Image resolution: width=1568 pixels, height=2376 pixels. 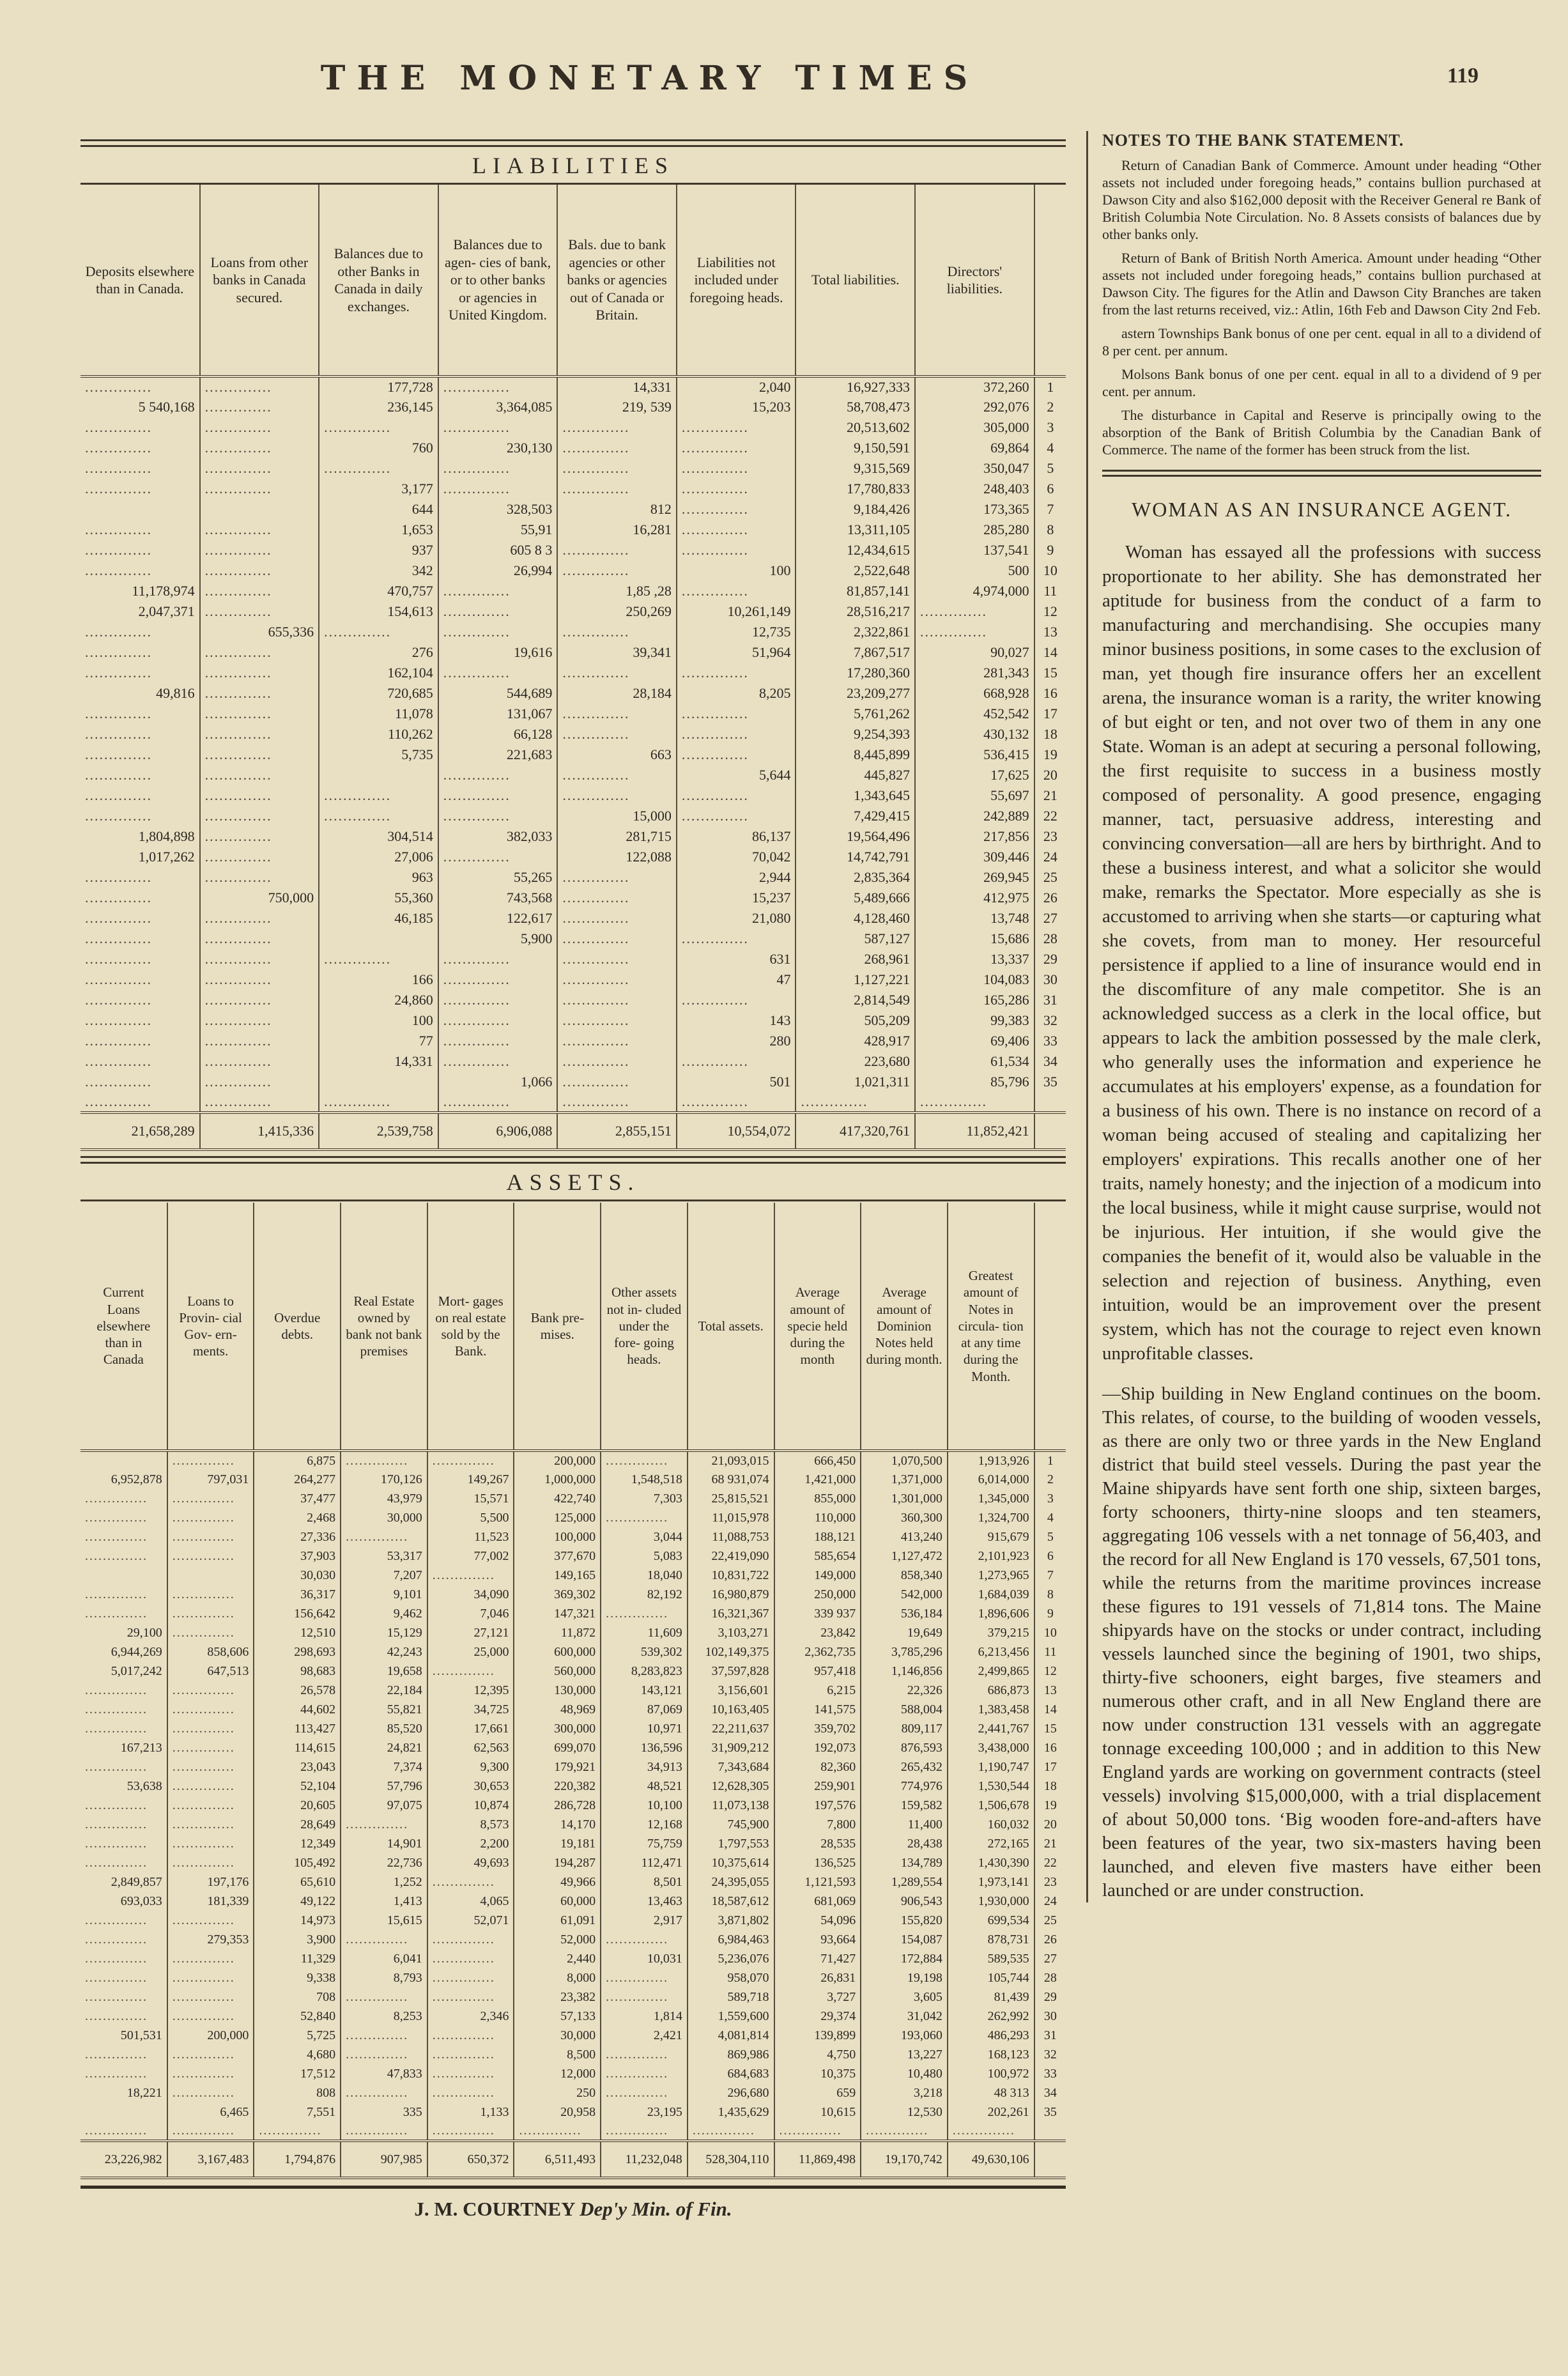 What do you see at coordinates (735, 653) in the screenshot?
I see `table-cell: 51,964` at bounding box center [735, 653].